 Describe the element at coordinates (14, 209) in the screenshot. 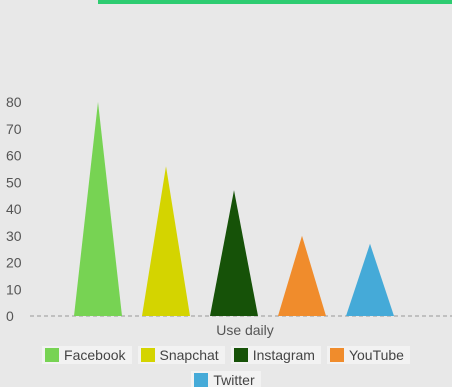

I see `y-tick-label: 40` at that location.